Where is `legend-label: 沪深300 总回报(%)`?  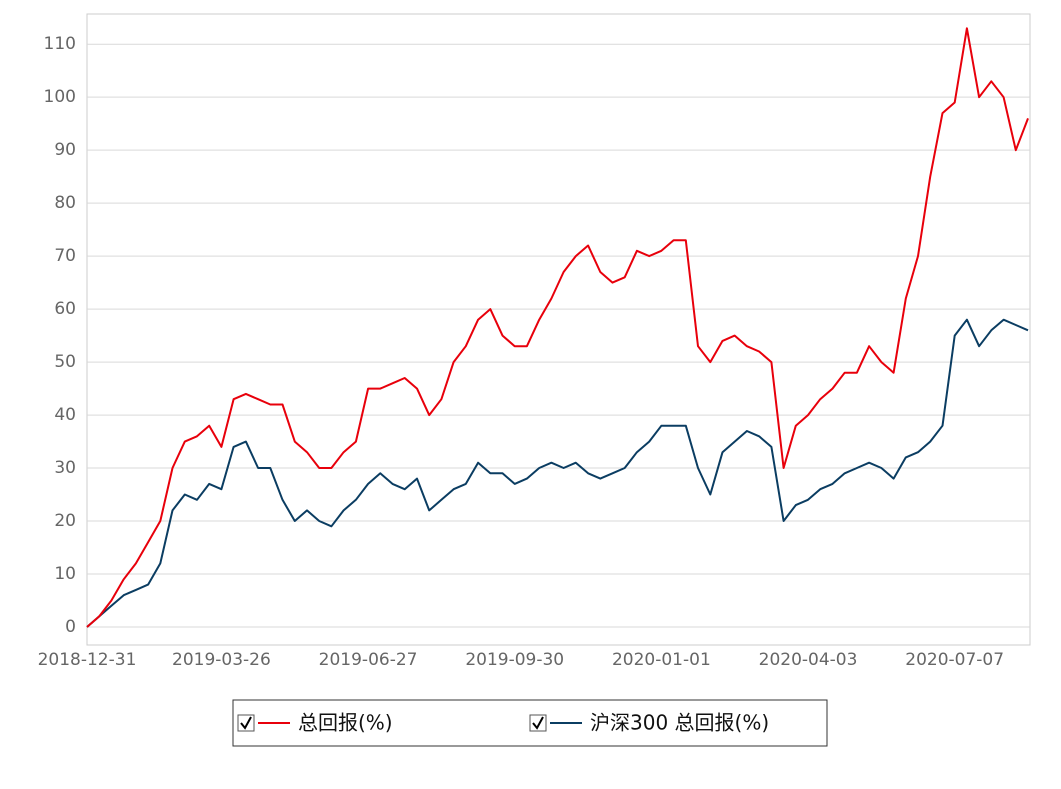
legend-label: 沪深300 总回报(%) is located at coordinates (679, 723).